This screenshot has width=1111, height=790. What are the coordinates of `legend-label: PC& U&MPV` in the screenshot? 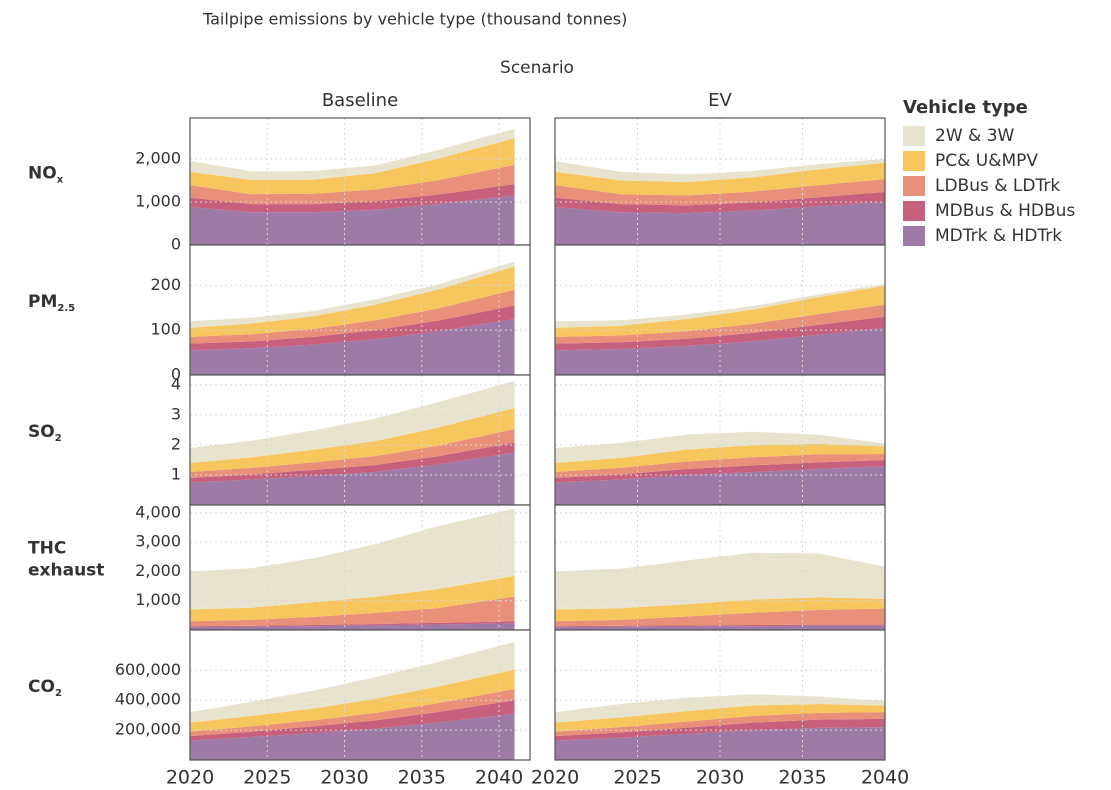 It's located at (986, 161).